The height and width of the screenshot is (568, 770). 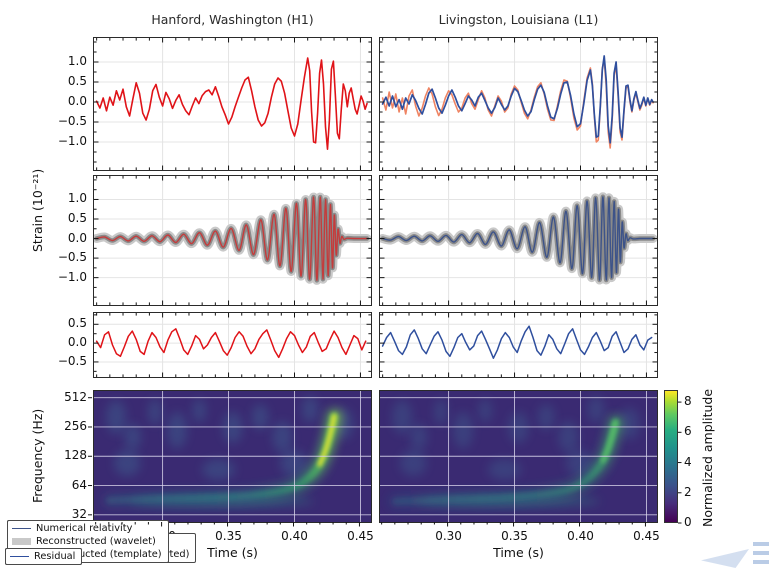 I want to click on legend-label: Numerical relativity, so click(x=84, y=528).